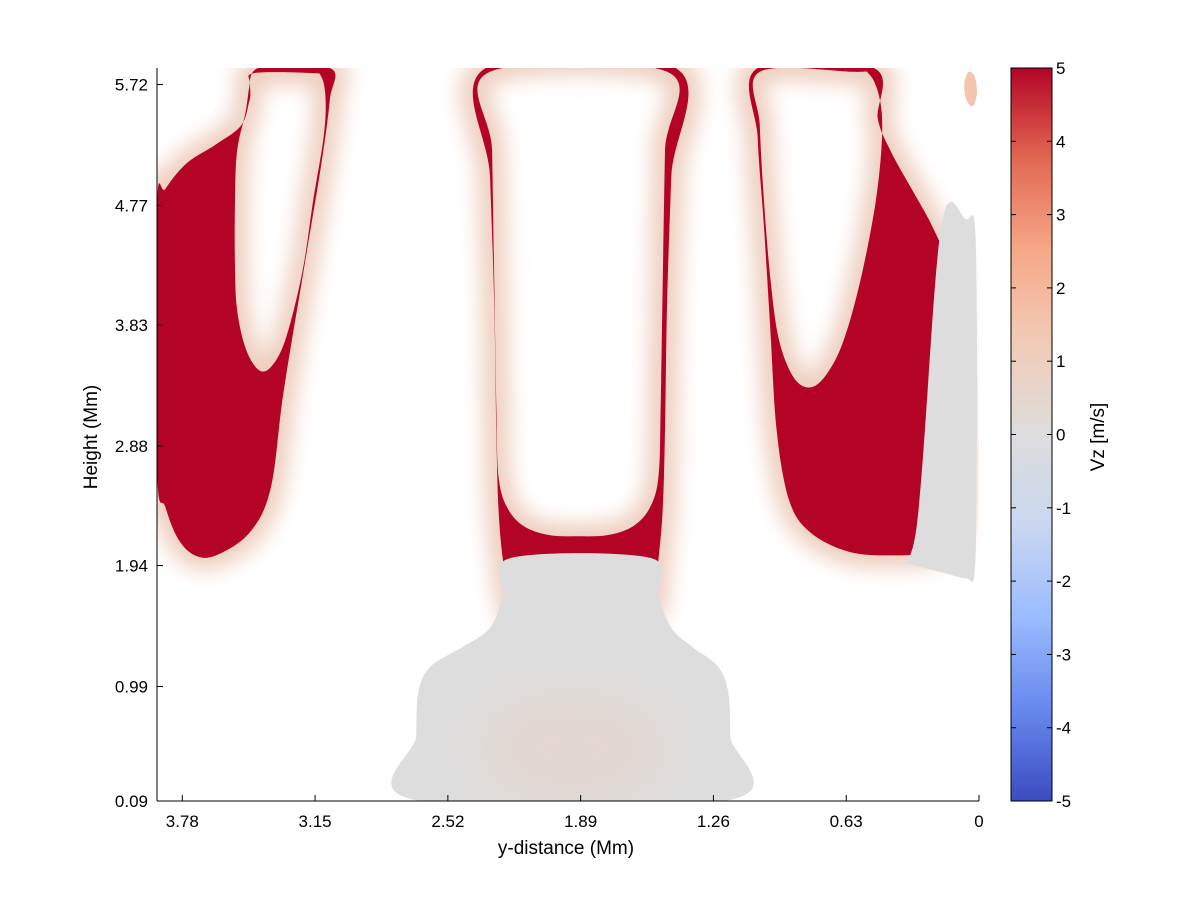 The image size is (1200, 900). What do you see at coordinates (978, 821) in the screenshot?
I see `x-tick-label: 0` at bounding box center [978, 821].